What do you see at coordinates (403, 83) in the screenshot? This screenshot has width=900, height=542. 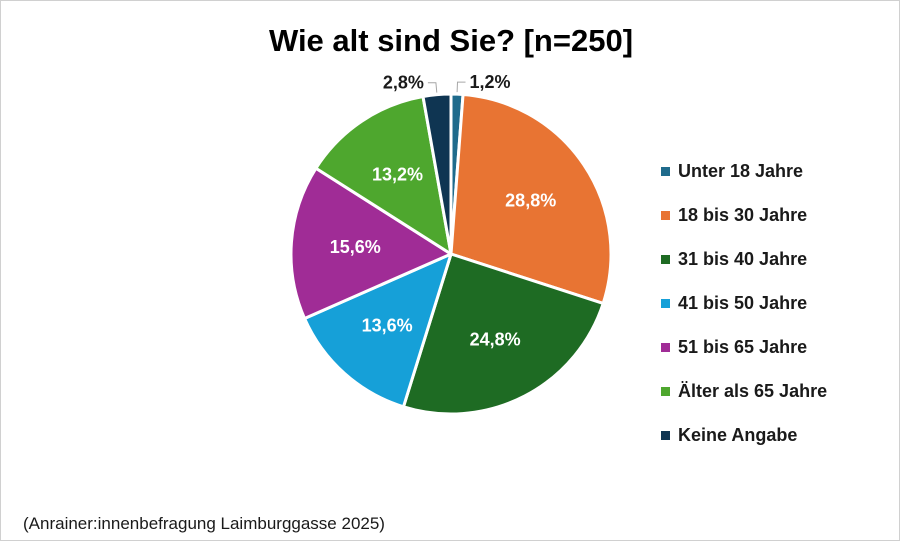 I see `data-label: 2,8%` at bounding box center [403, 83].